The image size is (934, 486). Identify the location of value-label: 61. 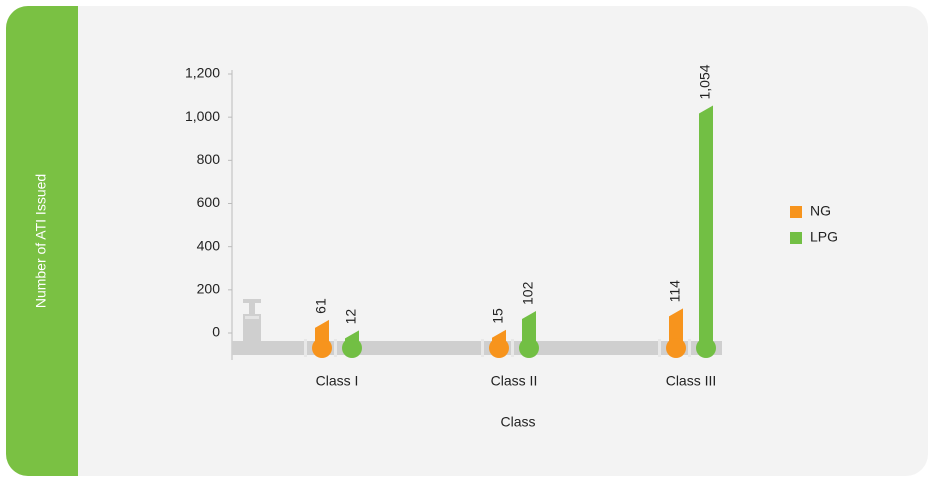
(321, 306).